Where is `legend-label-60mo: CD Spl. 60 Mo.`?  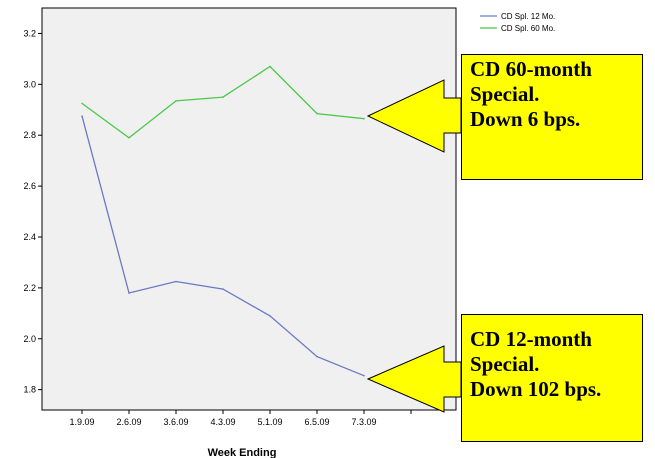 legend-label-60mo: CD Spl. 60 Mo. is located at coordinates (528, 28).